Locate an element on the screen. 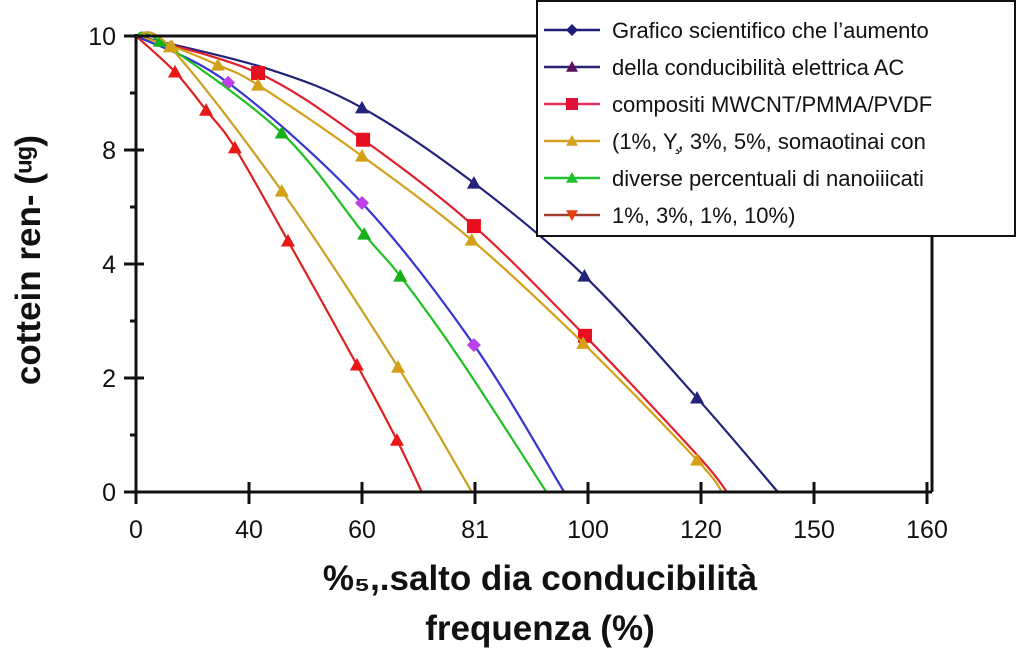 Image resolution: width=1024 pixels, height=650 pixels. y-tick-label: 0 is located at coordinates (109, 493).